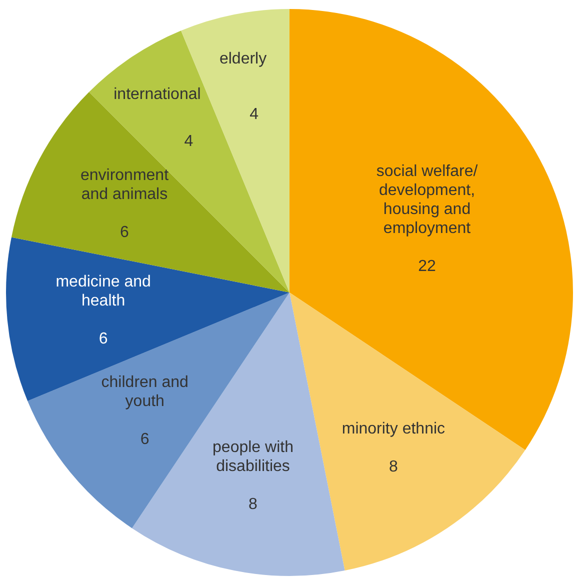  Describe the element at coordinates (394, 429) in the screenshot. I see `slice-label: minority ethnic` at that location.